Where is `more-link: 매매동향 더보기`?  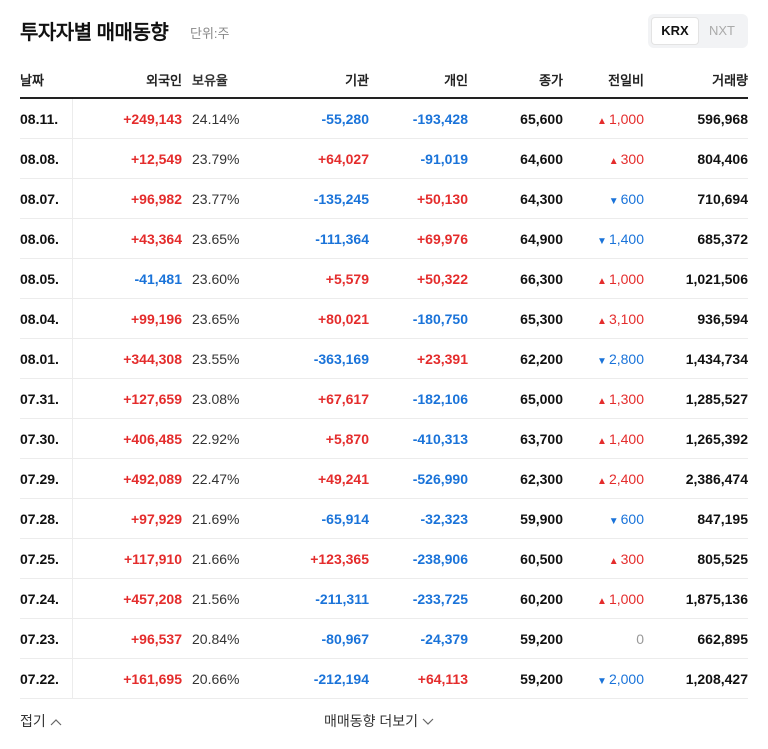 more-link: 매매동향 더보기 is located at coordinates (379, 721).